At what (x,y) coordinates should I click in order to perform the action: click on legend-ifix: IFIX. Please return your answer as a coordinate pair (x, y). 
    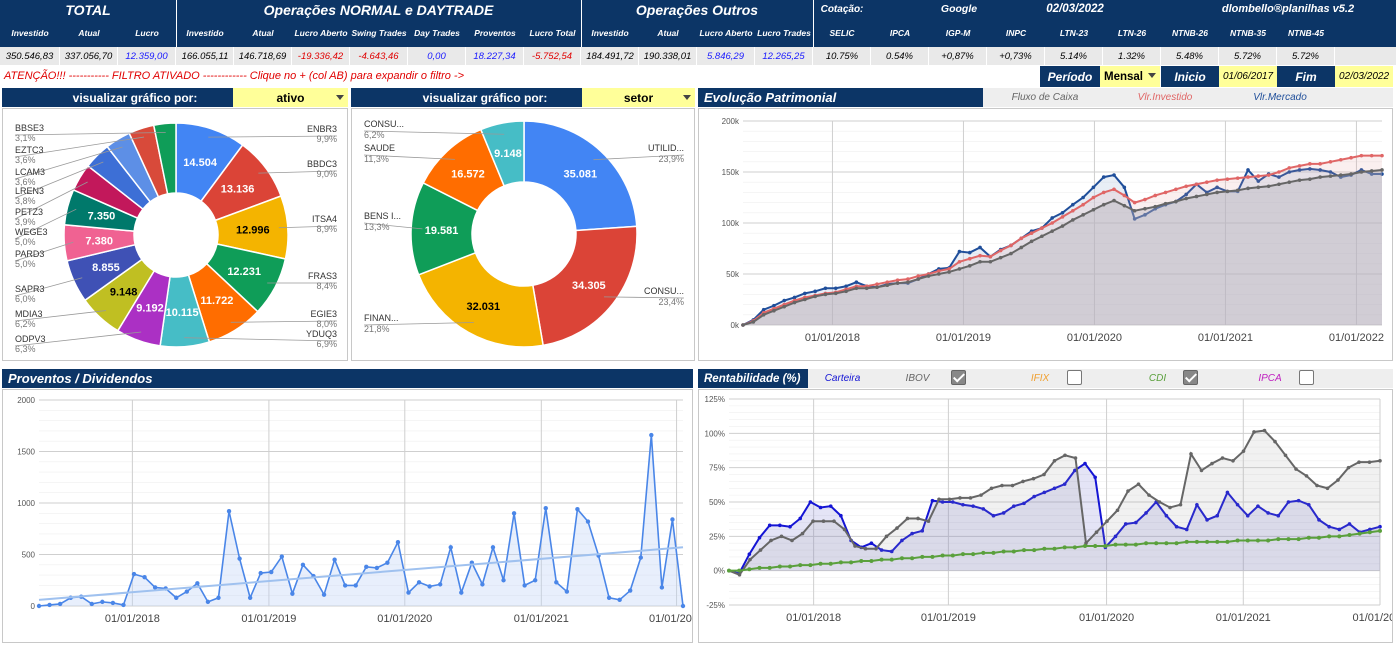
    Looking at the image, I should click on (1040, 378).